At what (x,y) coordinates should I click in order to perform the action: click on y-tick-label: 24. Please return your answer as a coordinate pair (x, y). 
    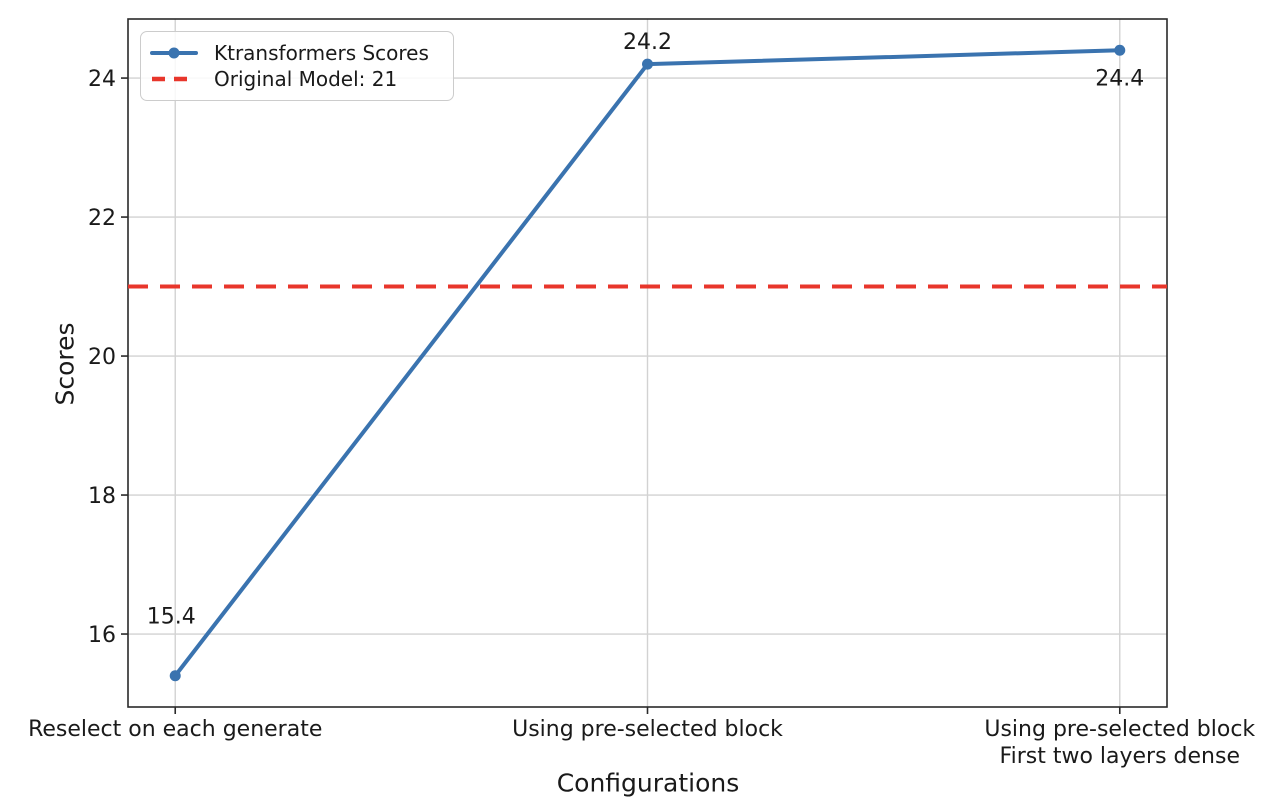
    Looking at the image, I should click on (102, 79).